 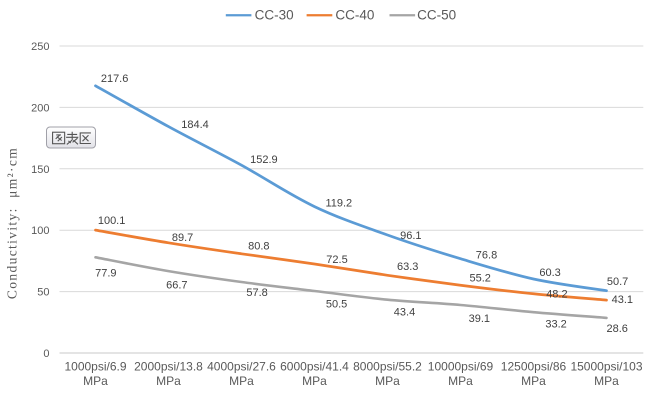 What do you see at coordinates (410, 236) in the screenshot?
I see `svg-text: 96.1` at bounding box center [410, 236].